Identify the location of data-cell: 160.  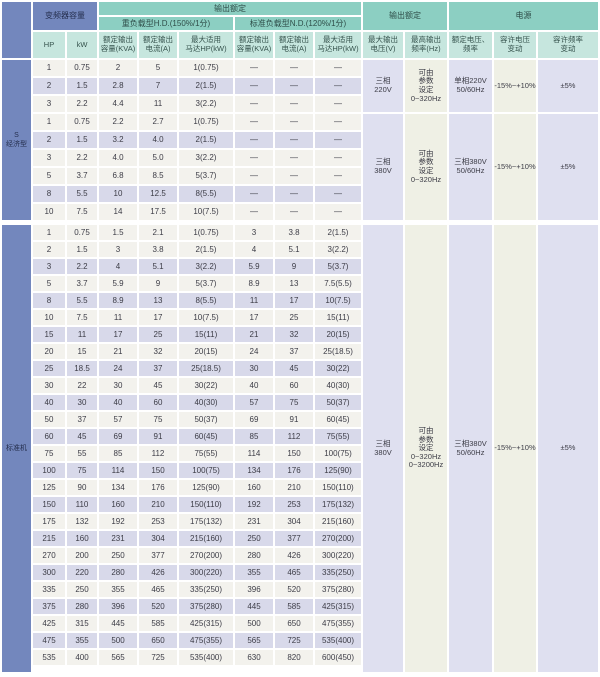
(82, 538).